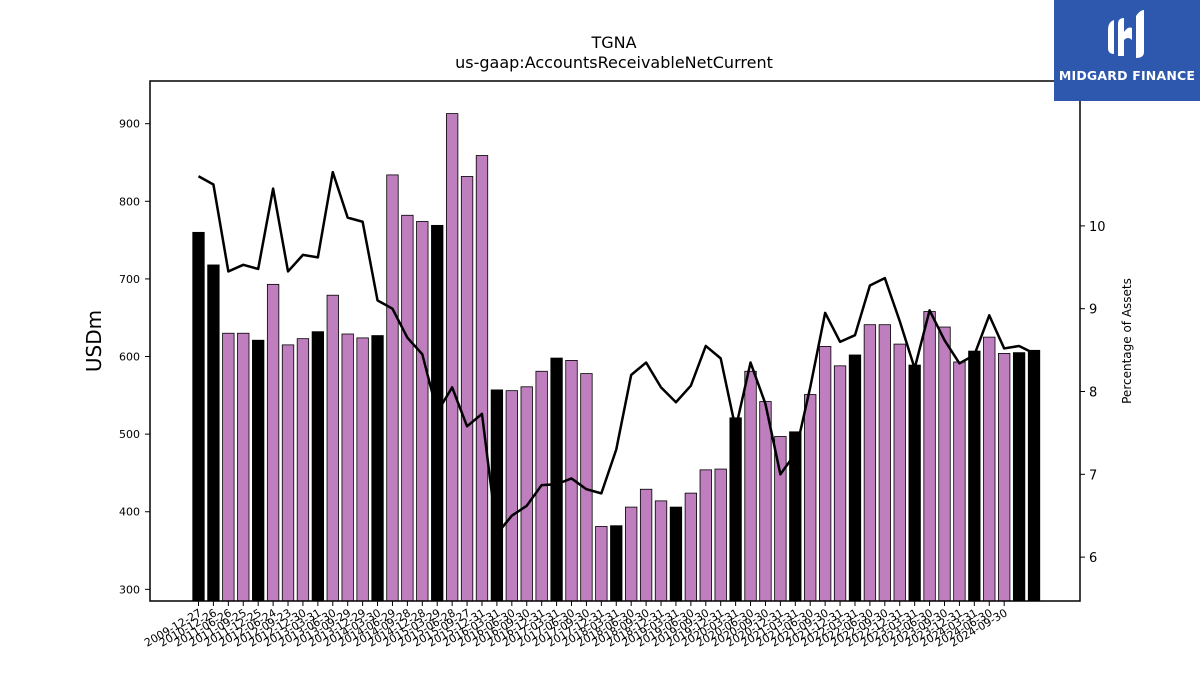  What do you see at coordinates (1127, 341) in the screenshot?
I see `y2-axis-label: Percentage of Assets` at bounding box center [1127, 341].